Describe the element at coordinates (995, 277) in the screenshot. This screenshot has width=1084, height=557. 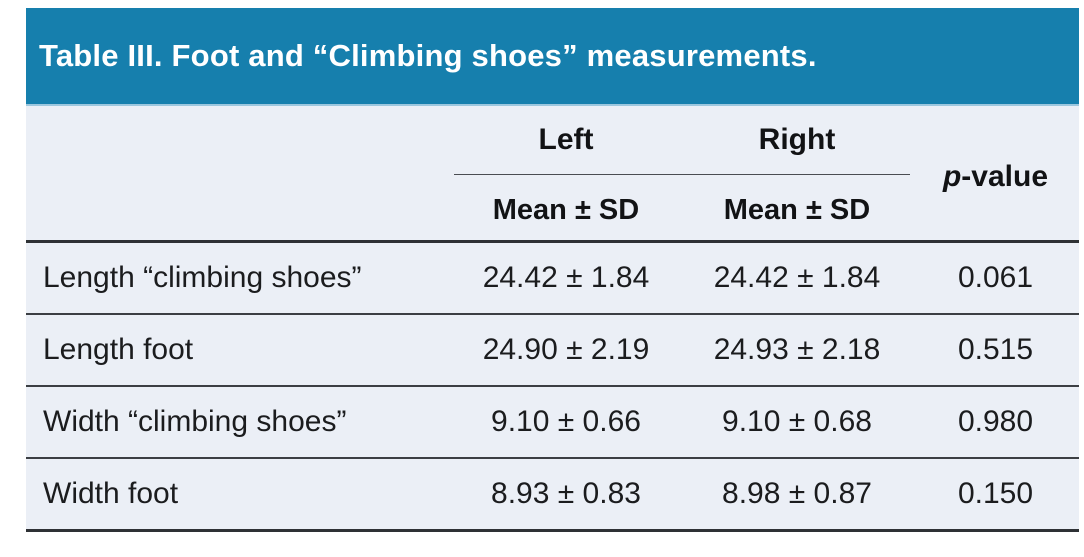
I see `p-value-cell: 0.061` at that location.